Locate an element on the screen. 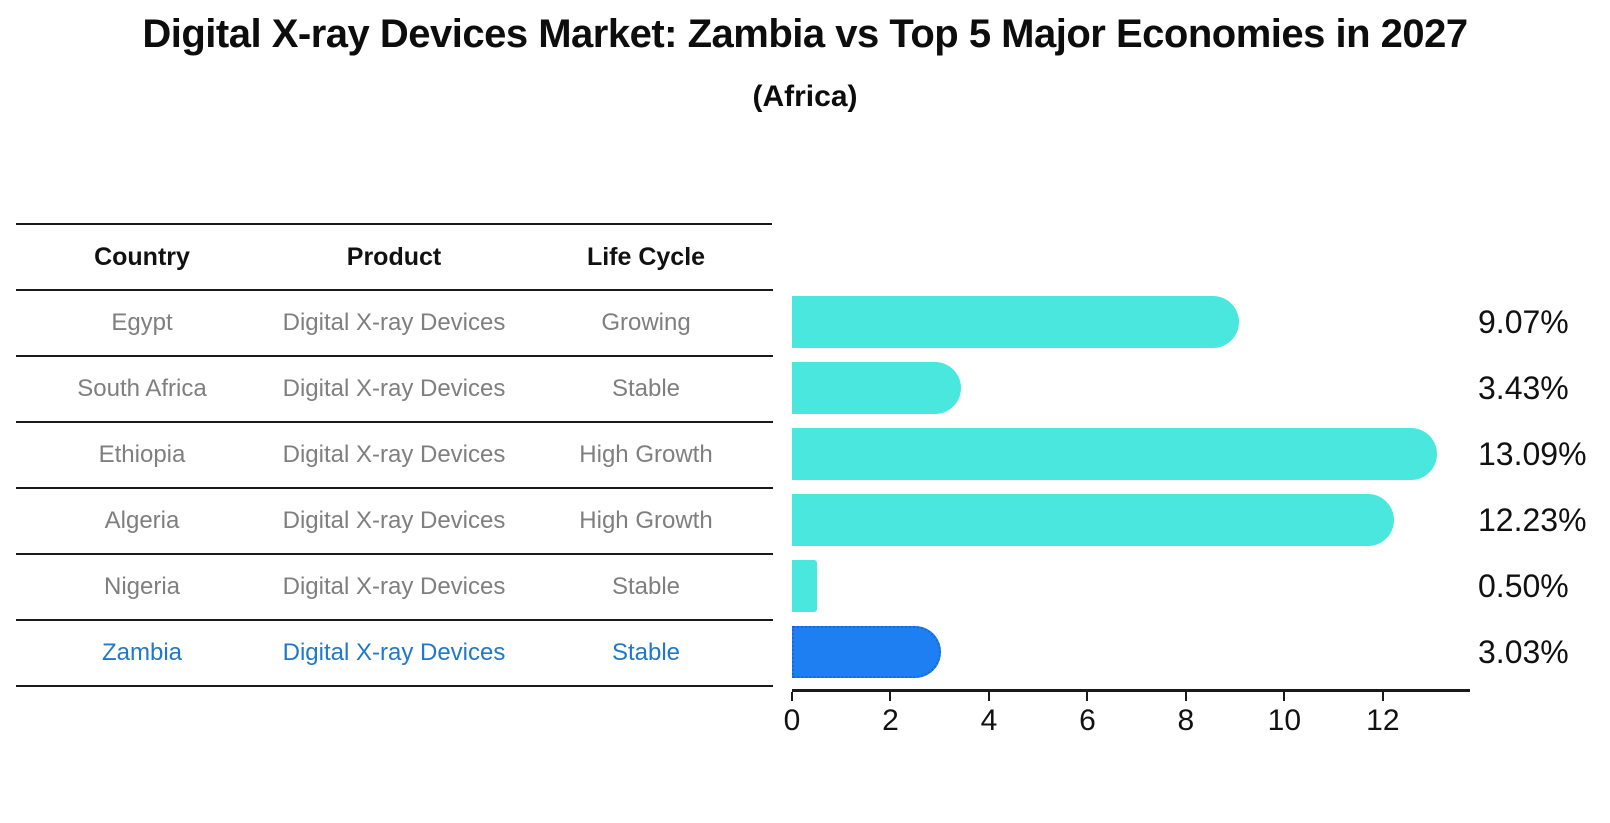  life-cycle-cell: Growing is located at coordinates (646, 322).